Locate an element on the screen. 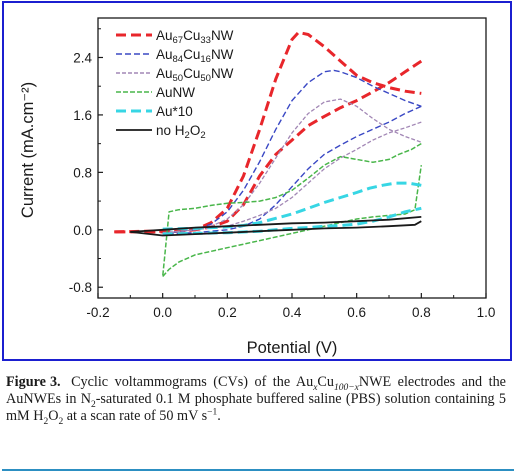 This screenshot has width=517, height=472. series-line-aunw-reverse is located at coordinates (291, 209).